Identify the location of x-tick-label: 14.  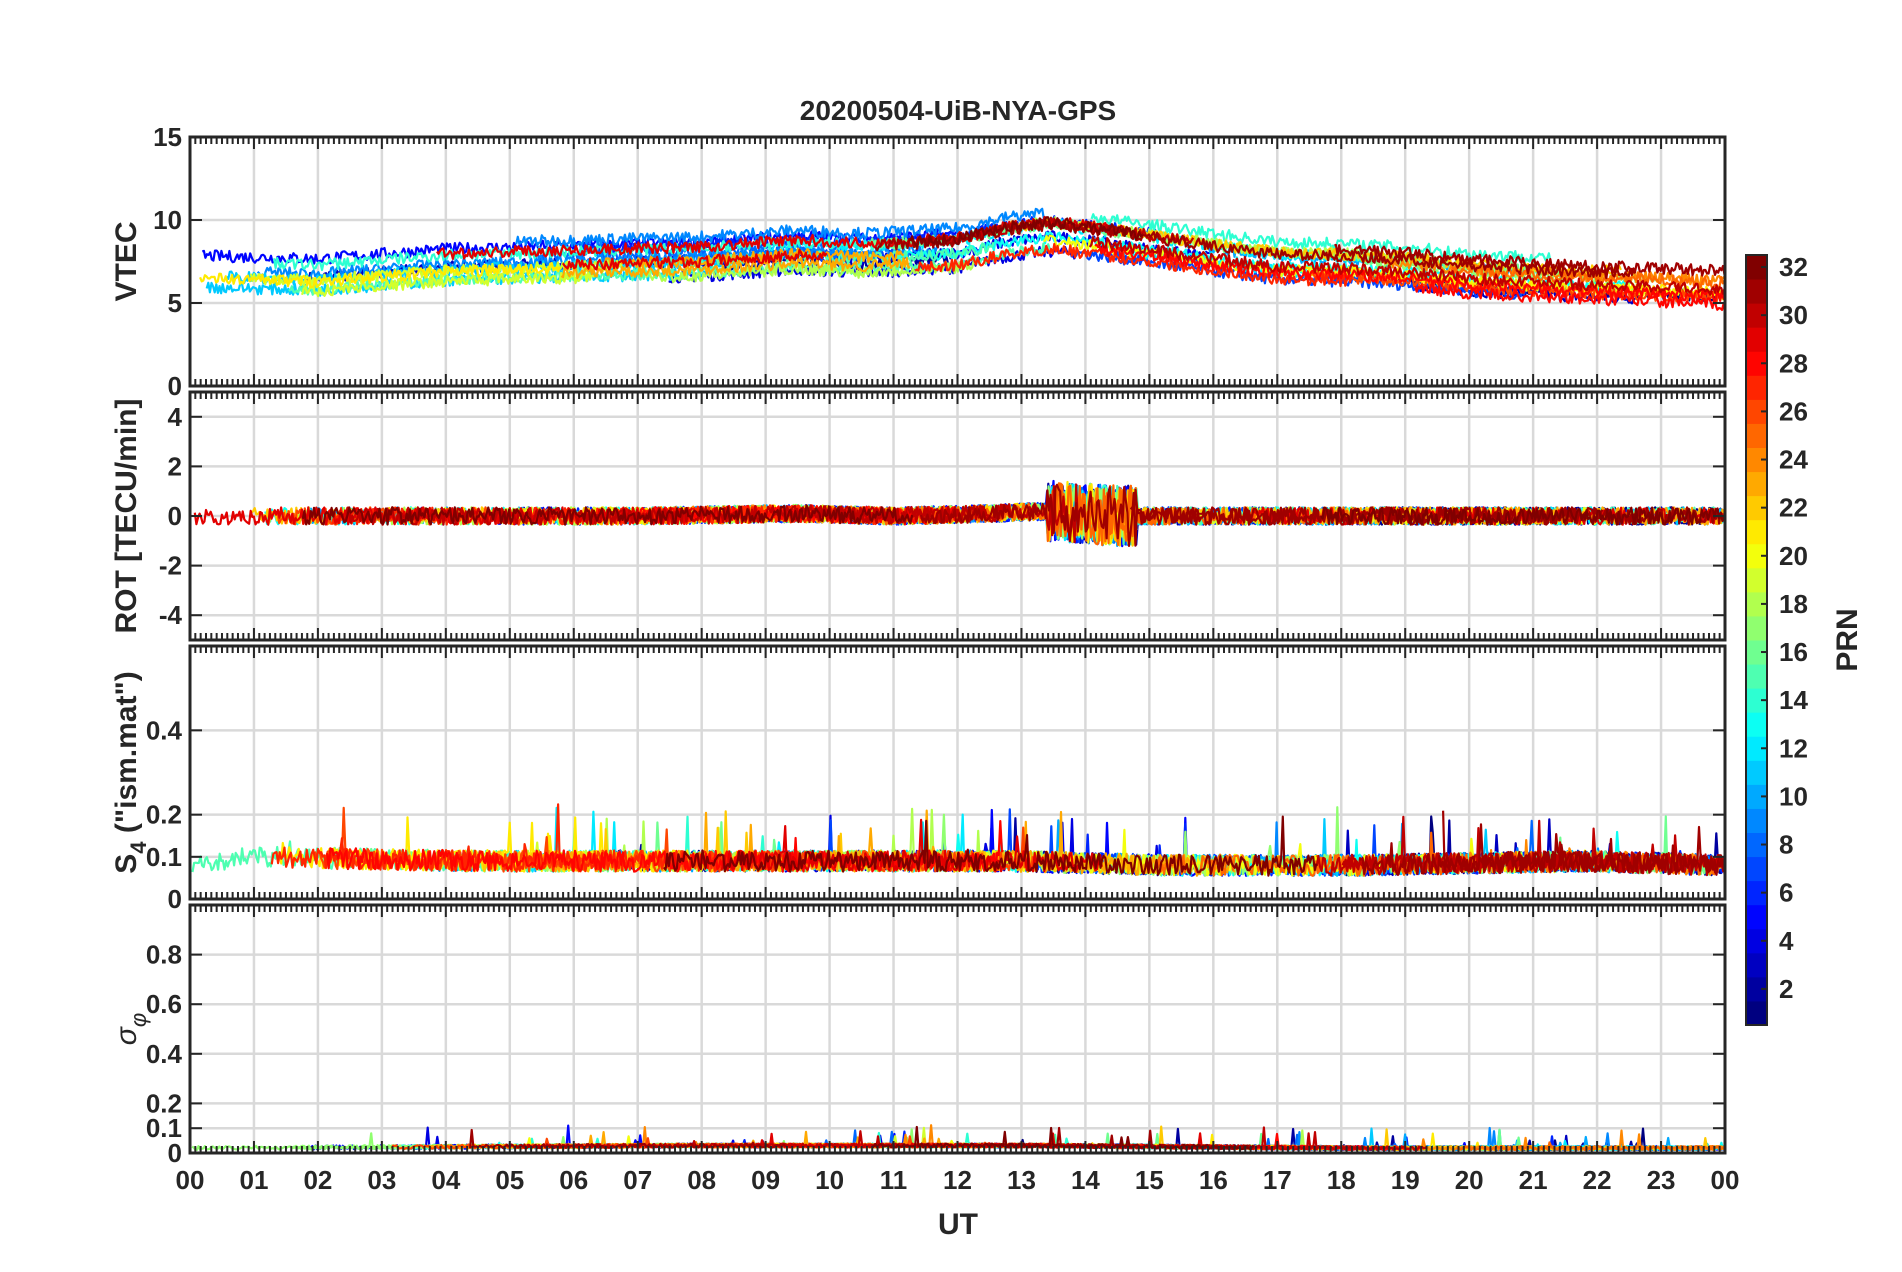
(1085, 1180).